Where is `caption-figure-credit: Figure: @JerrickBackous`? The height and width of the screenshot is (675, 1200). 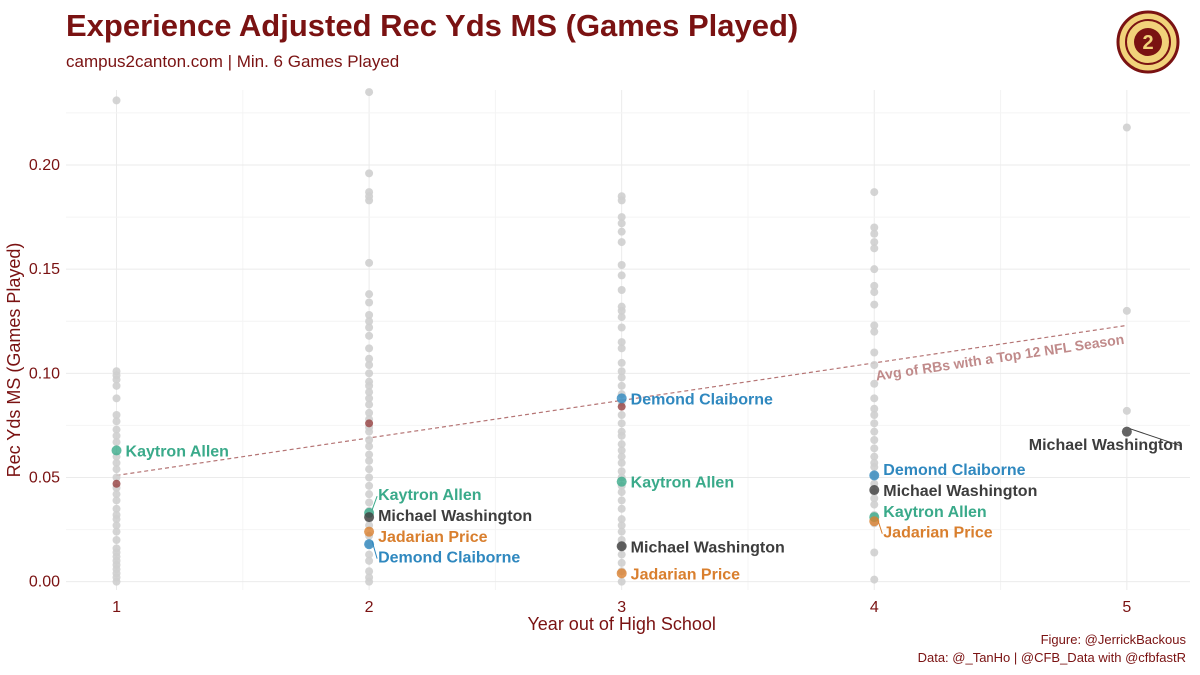 caption-figure-credit: Figure: @JerrickBackous is located at coordinates (1113, 639).